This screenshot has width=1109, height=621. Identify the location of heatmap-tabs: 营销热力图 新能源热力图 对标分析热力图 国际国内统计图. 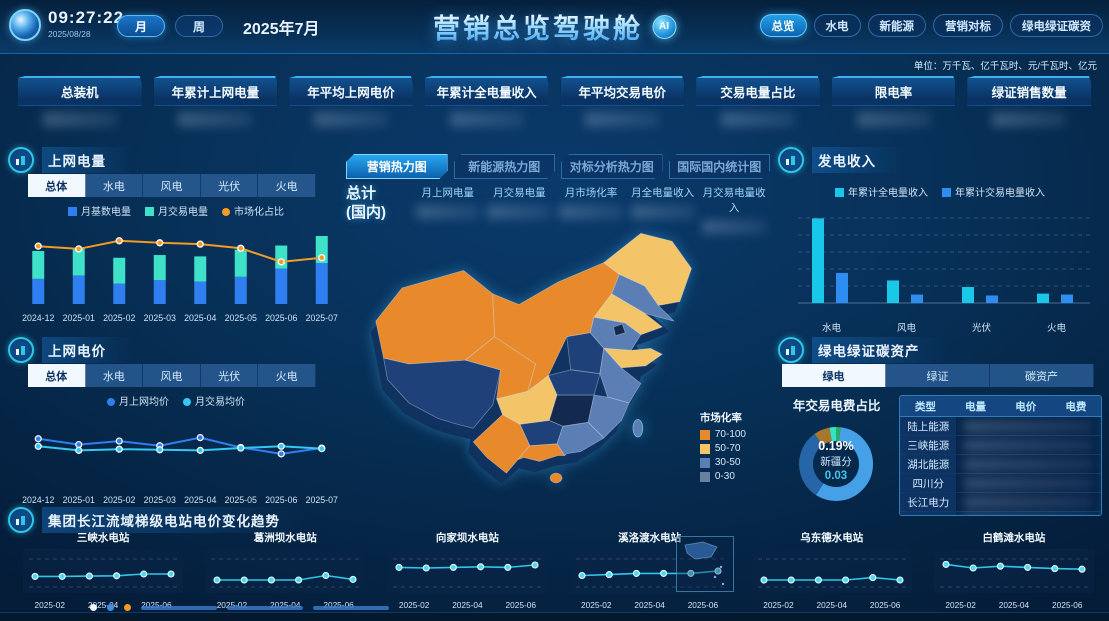
(558, 166).